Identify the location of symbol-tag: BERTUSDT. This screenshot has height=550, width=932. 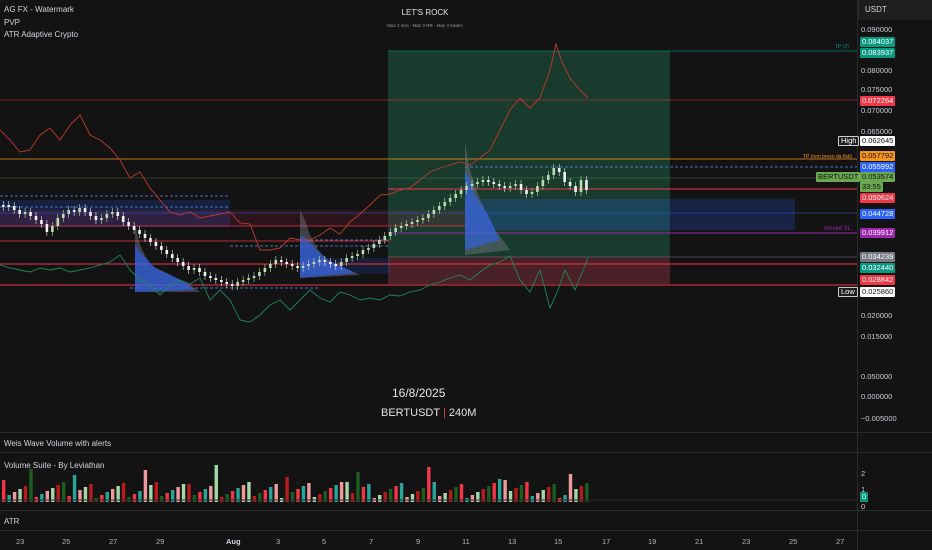
(838, 177).